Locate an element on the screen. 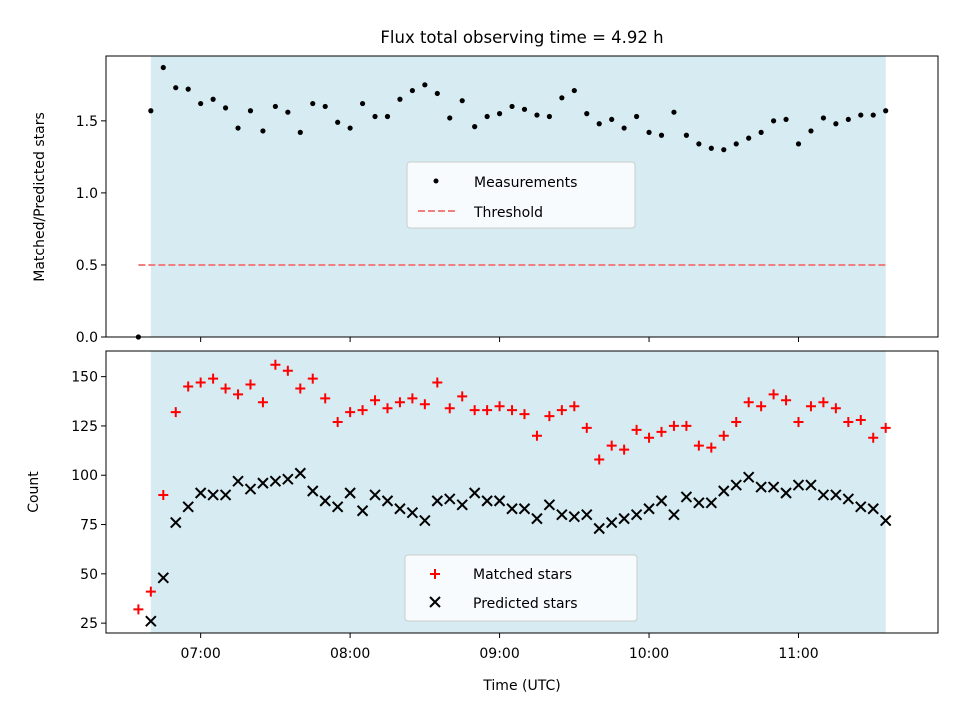  top-legend: Measurements Threshold is located at coordinates (521, 195).